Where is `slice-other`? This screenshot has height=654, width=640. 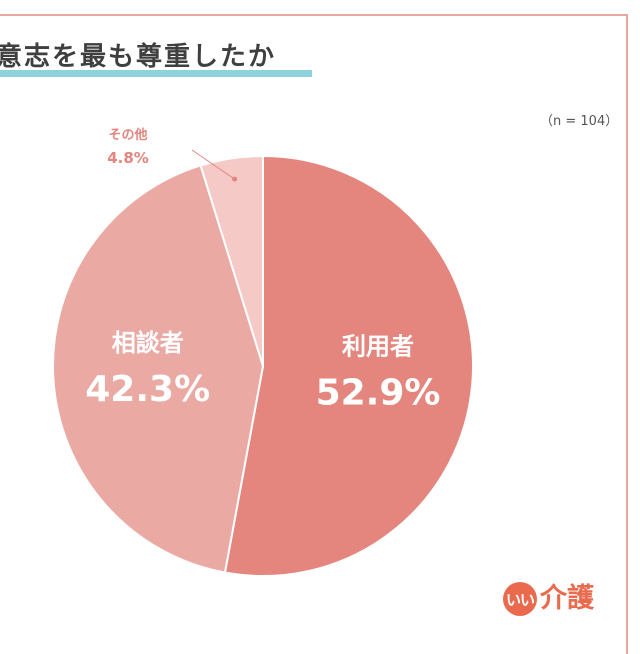
slice-other is located at coordinates (231, 260).